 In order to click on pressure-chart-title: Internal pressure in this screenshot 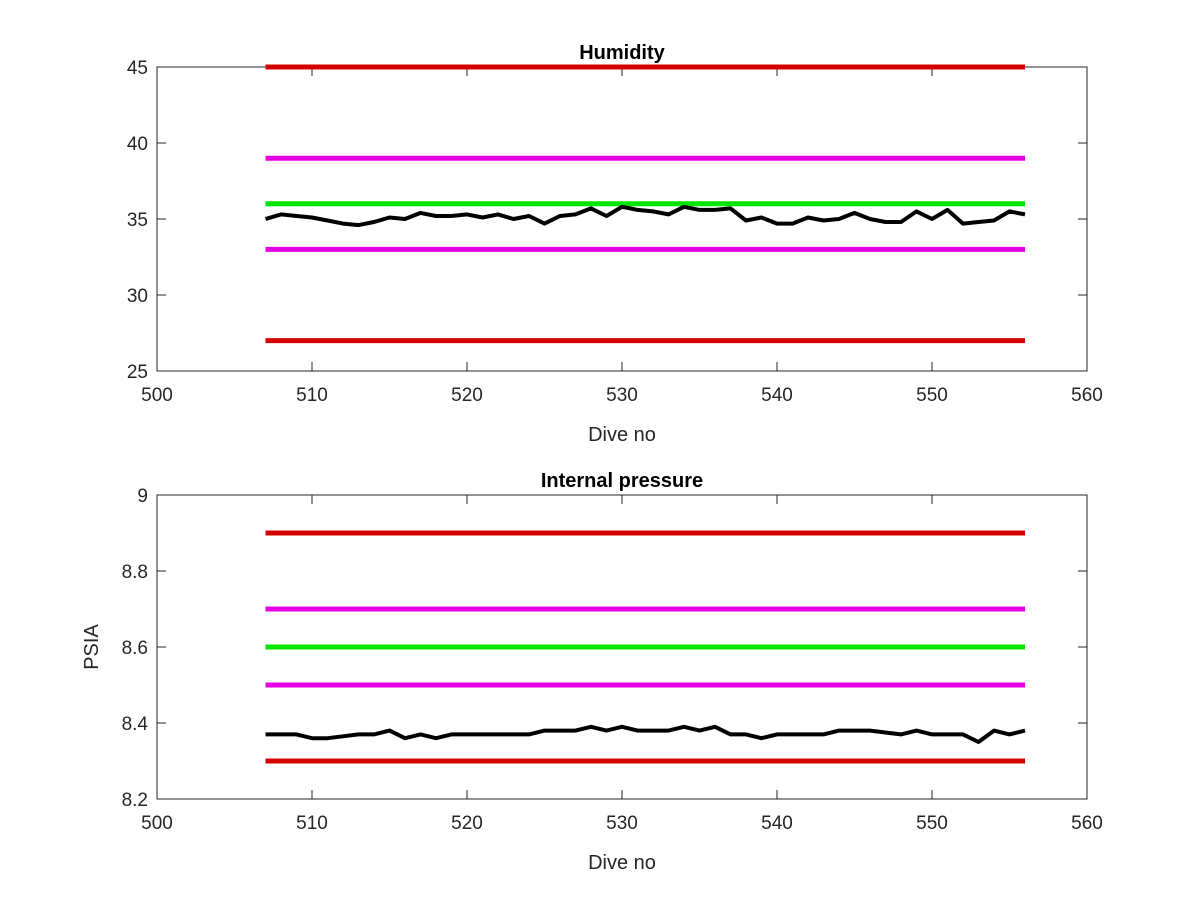, I will do `click(622, 481)`.